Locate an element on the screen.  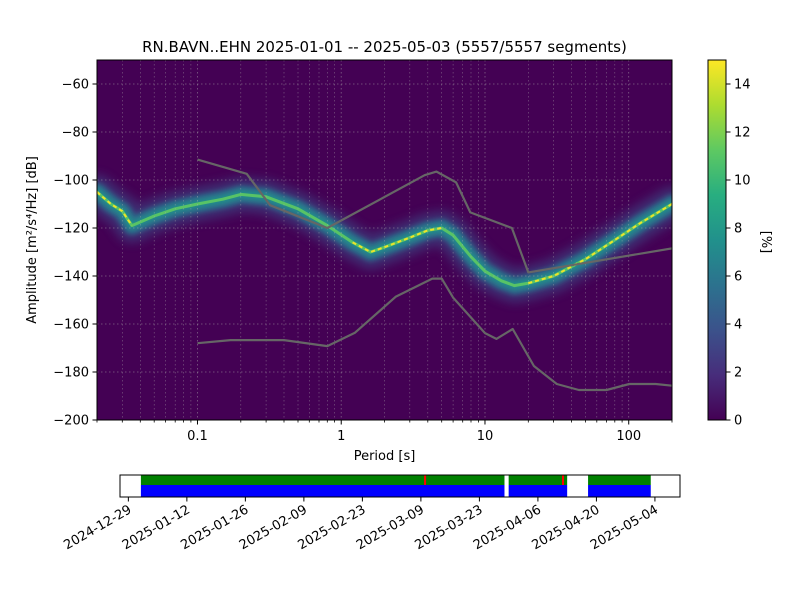
colorbar-tick-label: 4 is located at coordinates (738, 325).